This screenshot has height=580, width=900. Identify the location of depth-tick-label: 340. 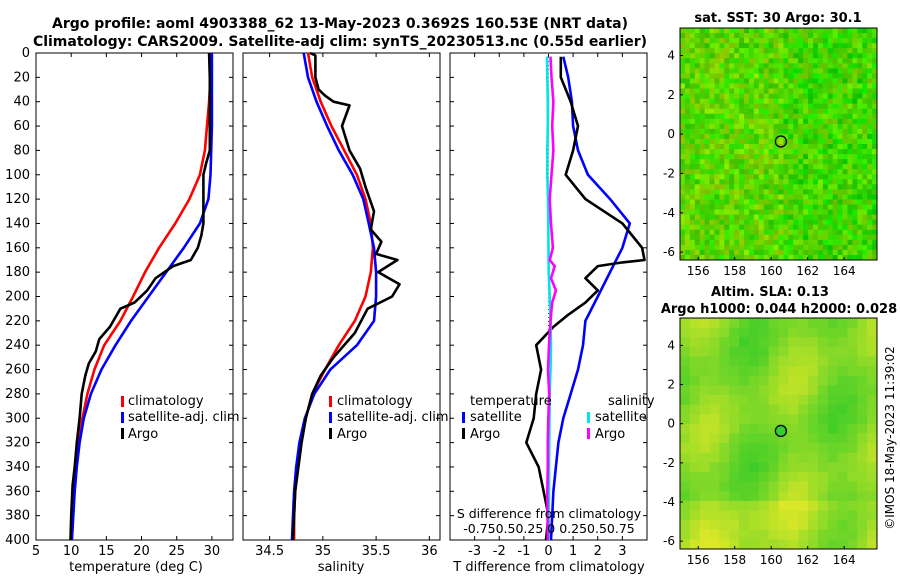
(17, 467).